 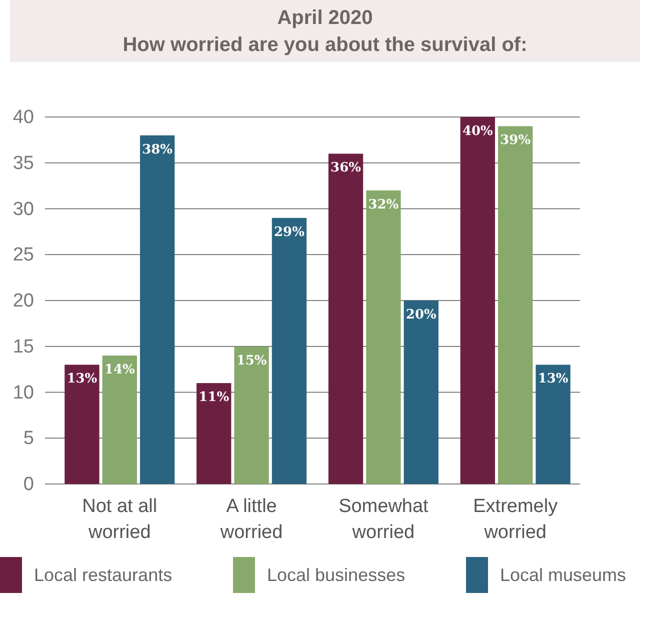 I want to click on data-label: 20%, so click(x=422, y=315).